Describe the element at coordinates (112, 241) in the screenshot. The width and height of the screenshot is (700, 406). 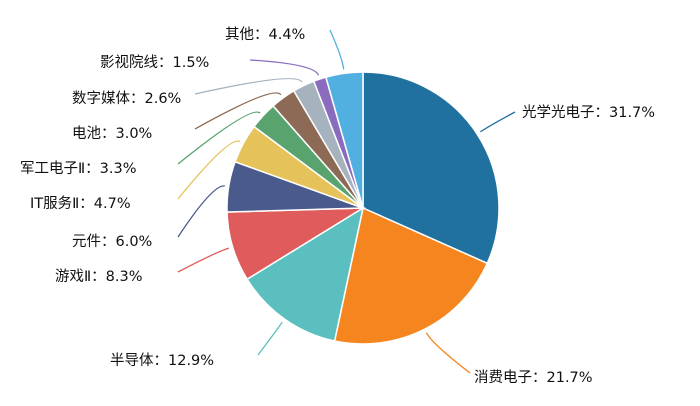
I see `slice-label-5: 元件：6.0%` at that location.